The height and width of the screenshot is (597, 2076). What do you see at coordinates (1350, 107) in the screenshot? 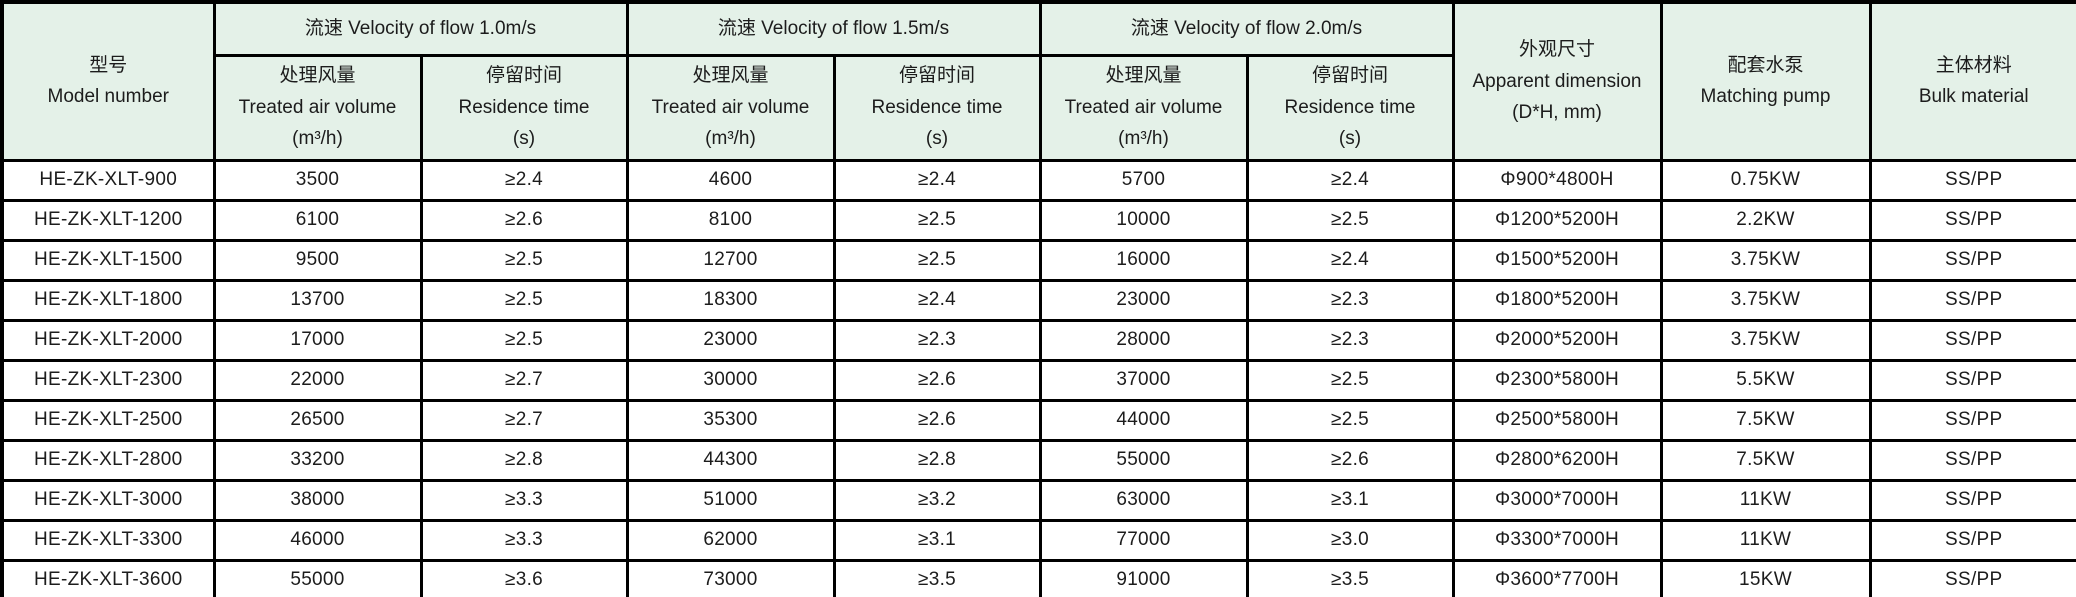
I see `header-v20-residence-time: 停留时间 Residence time (s)` at bounding box center [1350, 107].